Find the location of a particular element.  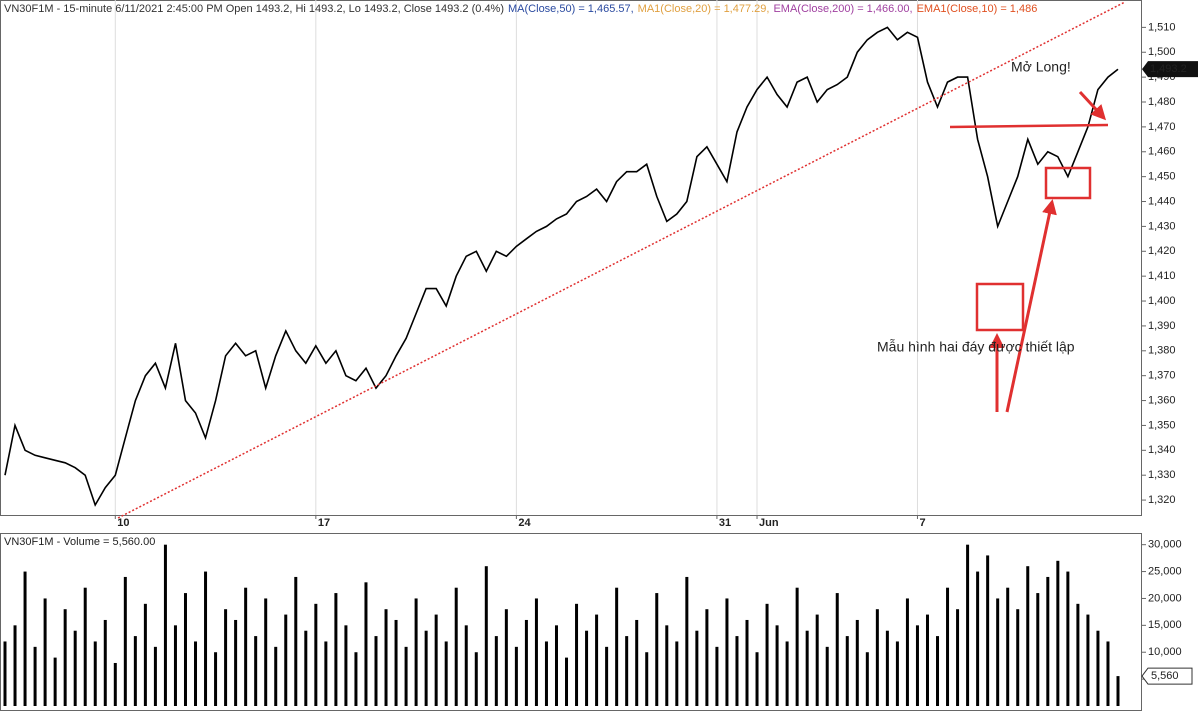

y-tick-label: 1,340 is located at coordinates (1162, 450).